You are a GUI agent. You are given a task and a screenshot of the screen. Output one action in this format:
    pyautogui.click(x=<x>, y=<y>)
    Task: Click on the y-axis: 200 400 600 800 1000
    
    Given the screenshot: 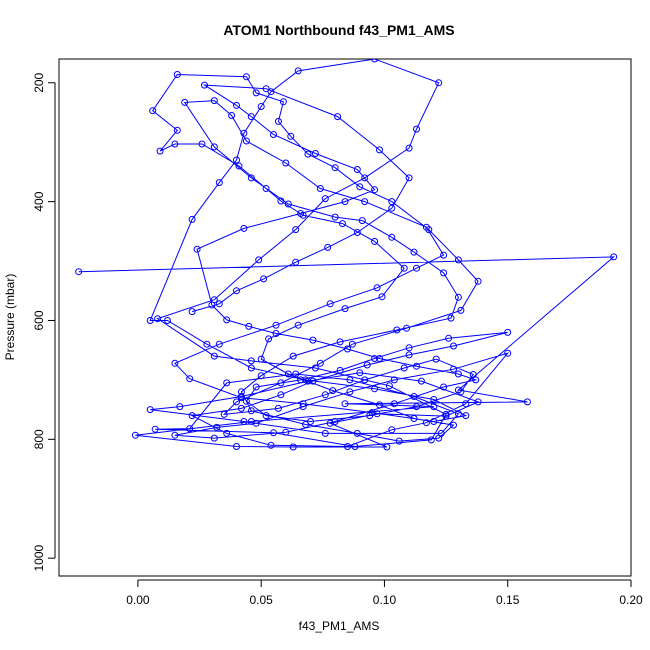 What is the action you would take?
    pyautogui.click(x=44, y=322)
    